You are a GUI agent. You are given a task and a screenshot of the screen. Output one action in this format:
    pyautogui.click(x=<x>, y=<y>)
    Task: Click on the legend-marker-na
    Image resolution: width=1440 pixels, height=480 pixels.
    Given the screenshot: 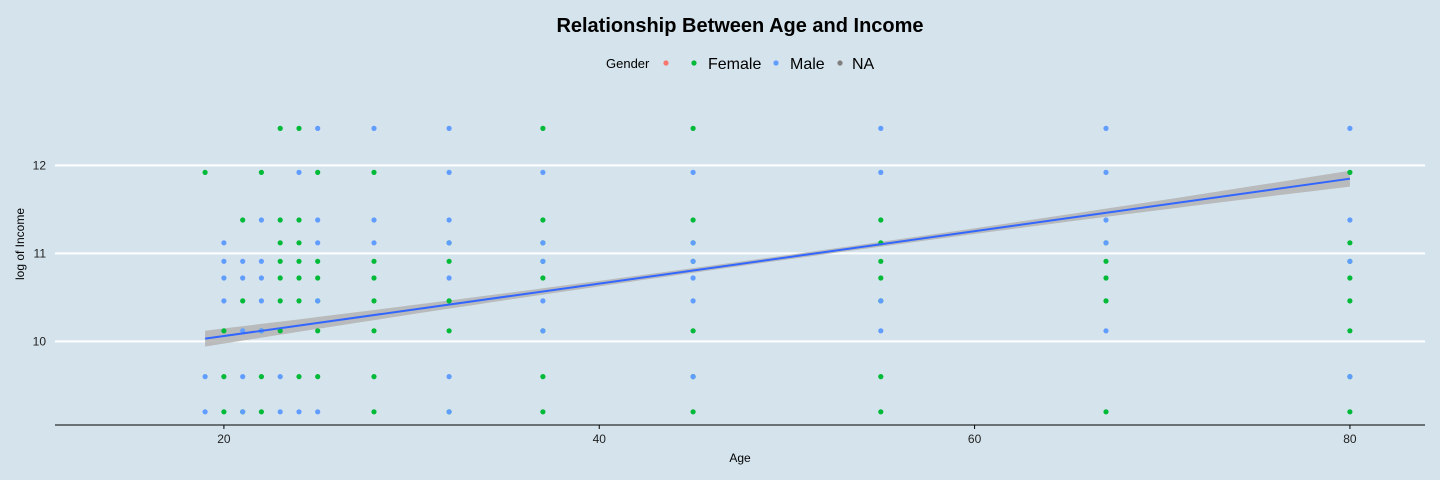 What is the action you would take?
    pyautogui.click(x=840, y=63)
    